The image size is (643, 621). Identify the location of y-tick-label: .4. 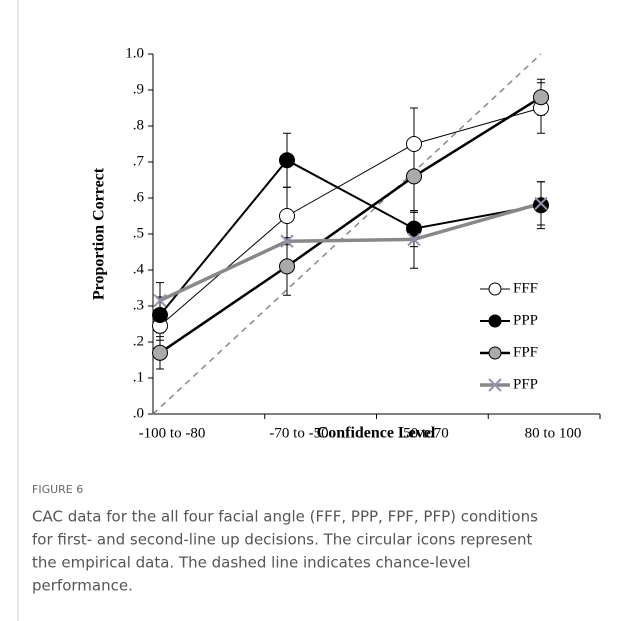
(139, 269).